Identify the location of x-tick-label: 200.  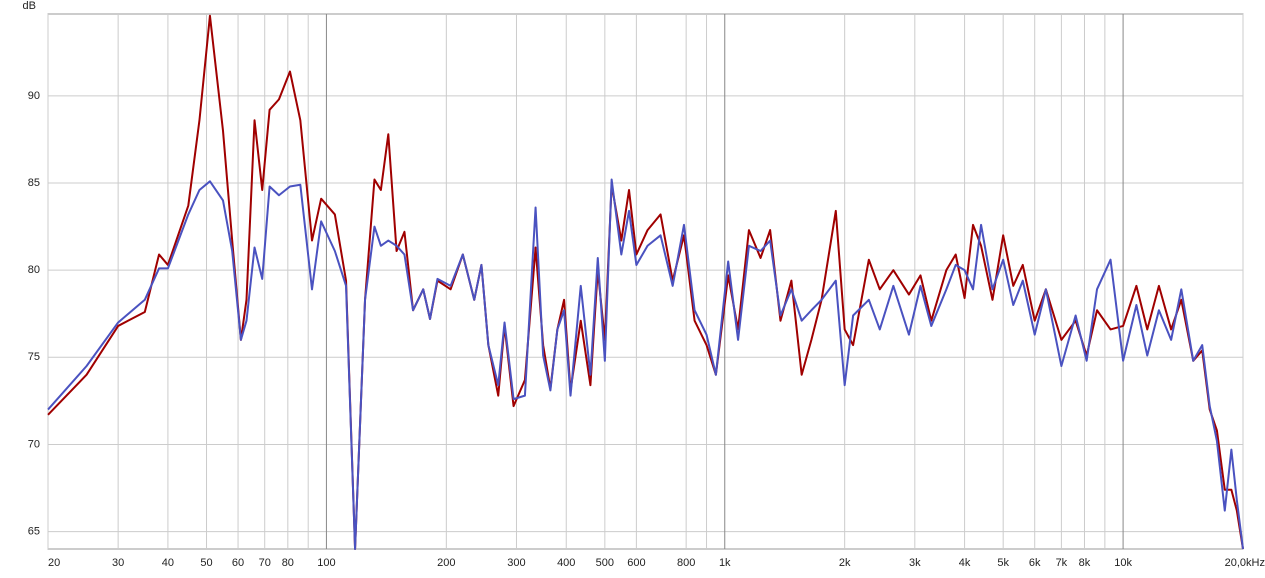
(446, 563).